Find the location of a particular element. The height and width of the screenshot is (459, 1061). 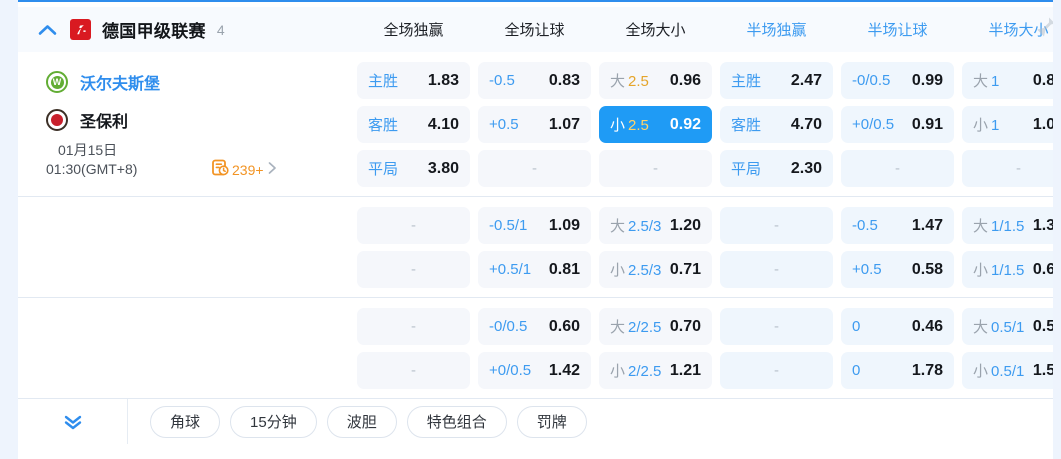

odds-cell-full-1x2-2: 平局 3.80 is located at coordinates (413, 168).